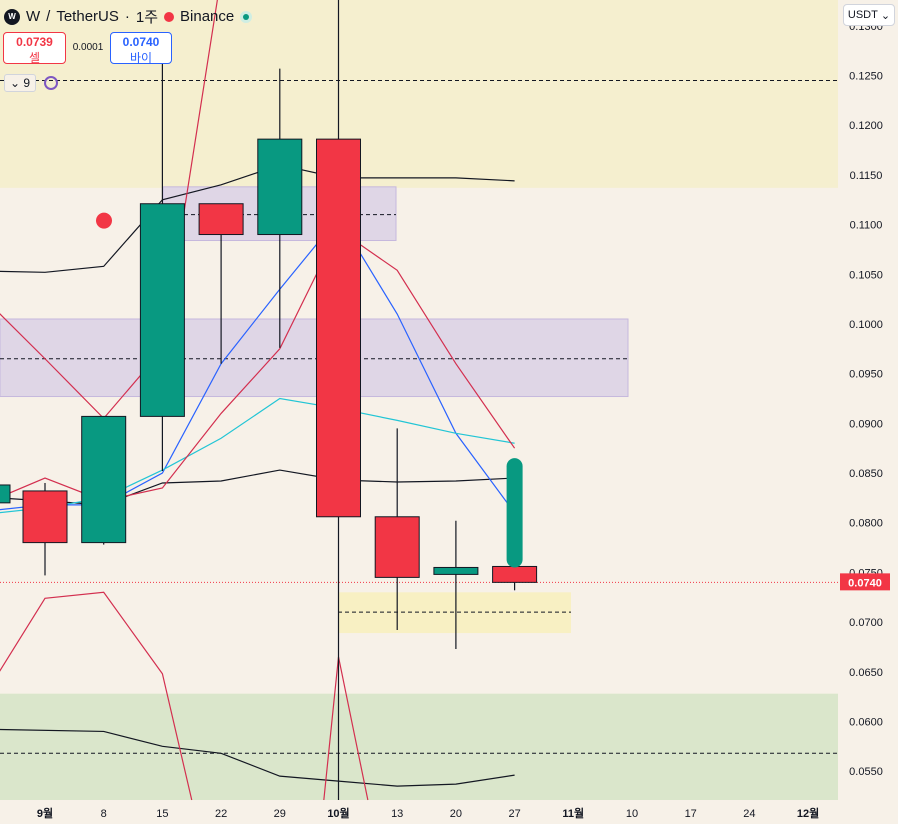  I want to click on symbol-name: W, so click(33, 16).